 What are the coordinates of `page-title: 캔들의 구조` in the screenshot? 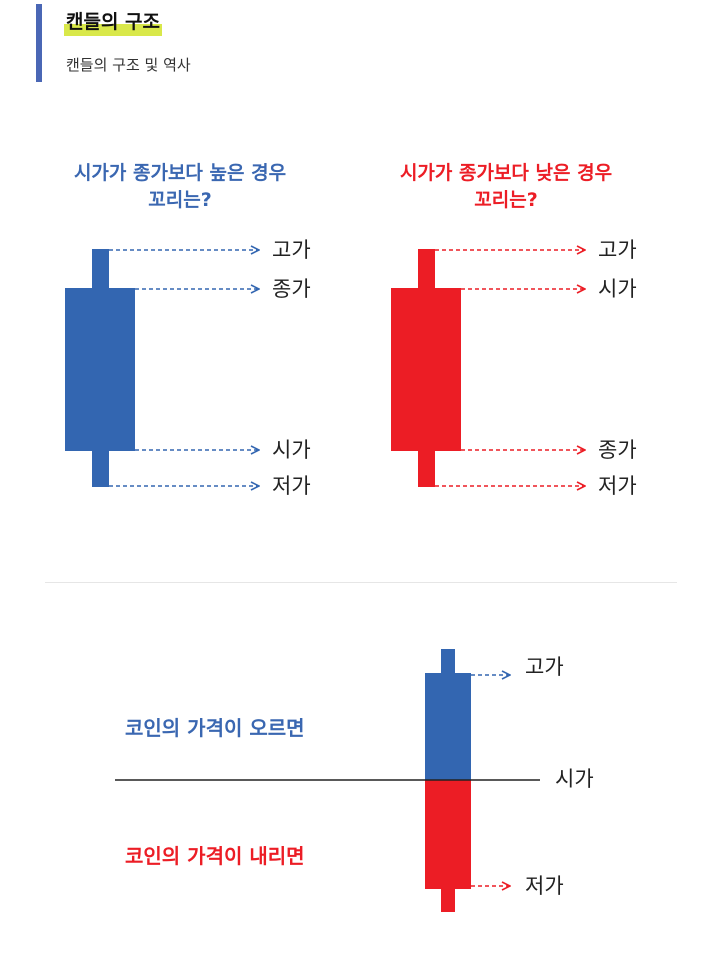 It's located at (113, 22).